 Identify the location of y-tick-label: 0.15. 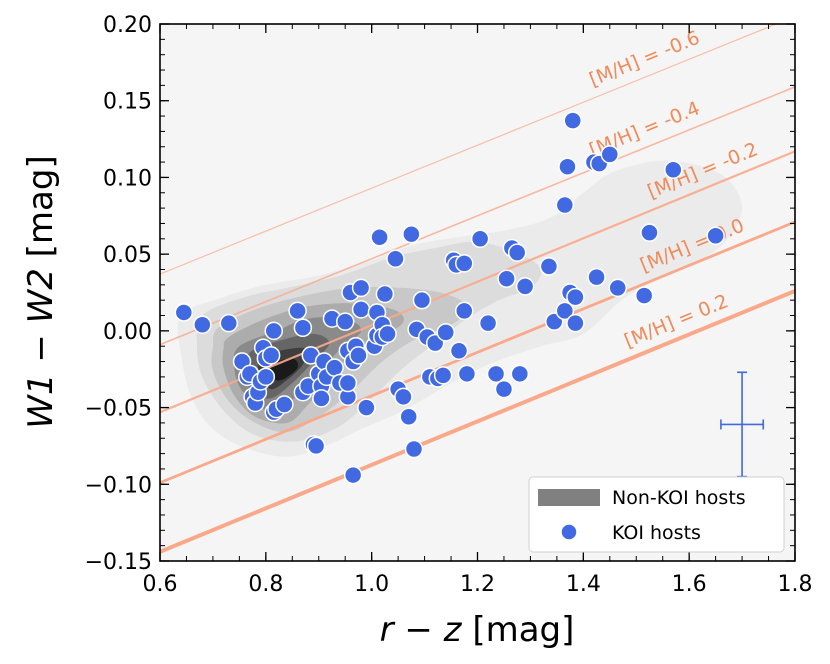
(127, 102).